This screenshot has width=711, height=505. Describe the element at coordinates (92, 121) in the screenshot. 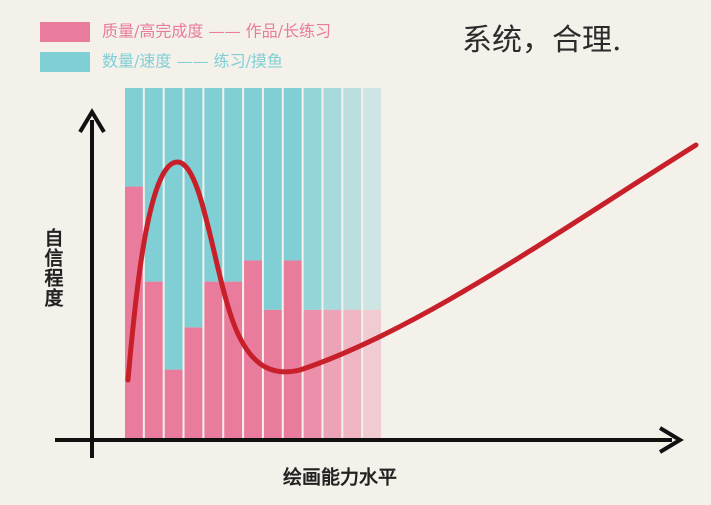

I see `y-arrow` at that location.